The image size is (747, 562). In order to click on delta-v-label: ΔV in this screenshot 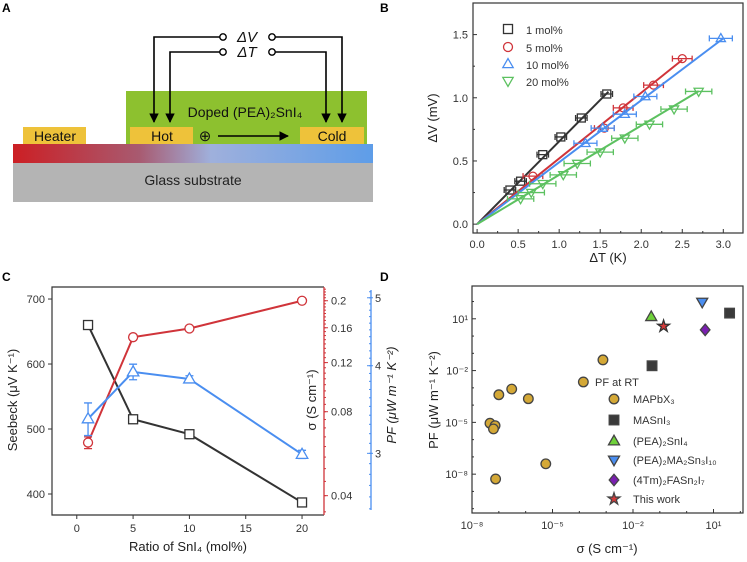, I will do `click(247, 37)`.